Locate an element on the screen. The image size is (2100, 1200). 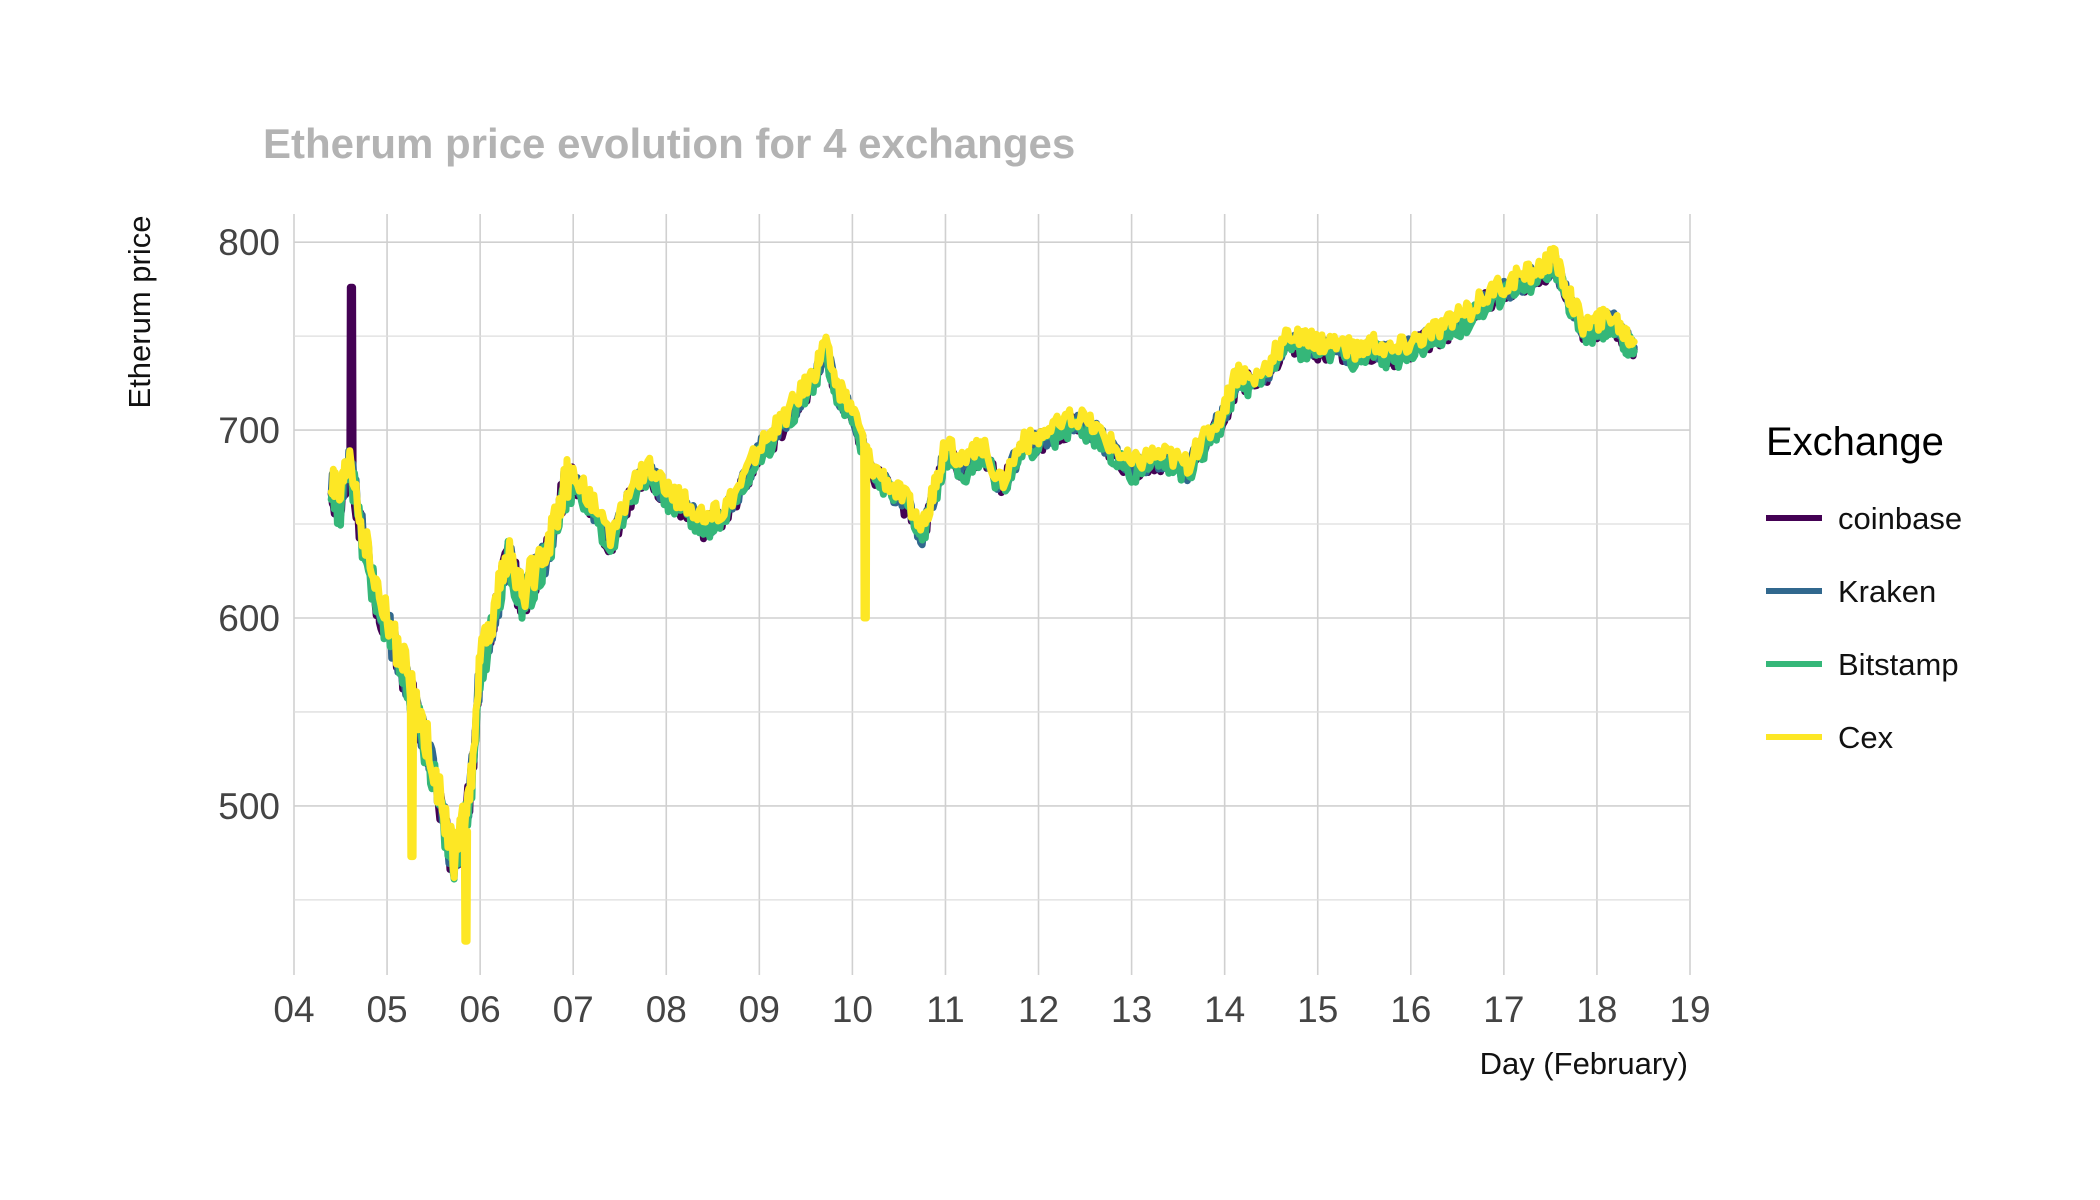
x-tick-label: 19 is located at coordinates (1689, 1009).